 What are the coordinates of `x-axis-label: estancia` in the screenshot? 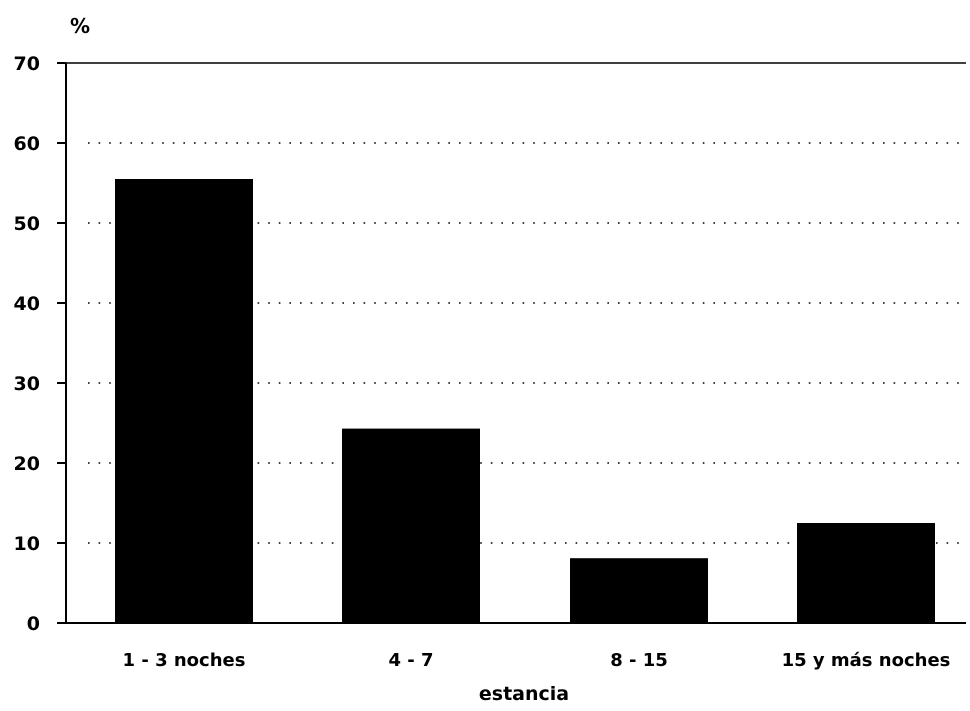 It's located at (524, 694).